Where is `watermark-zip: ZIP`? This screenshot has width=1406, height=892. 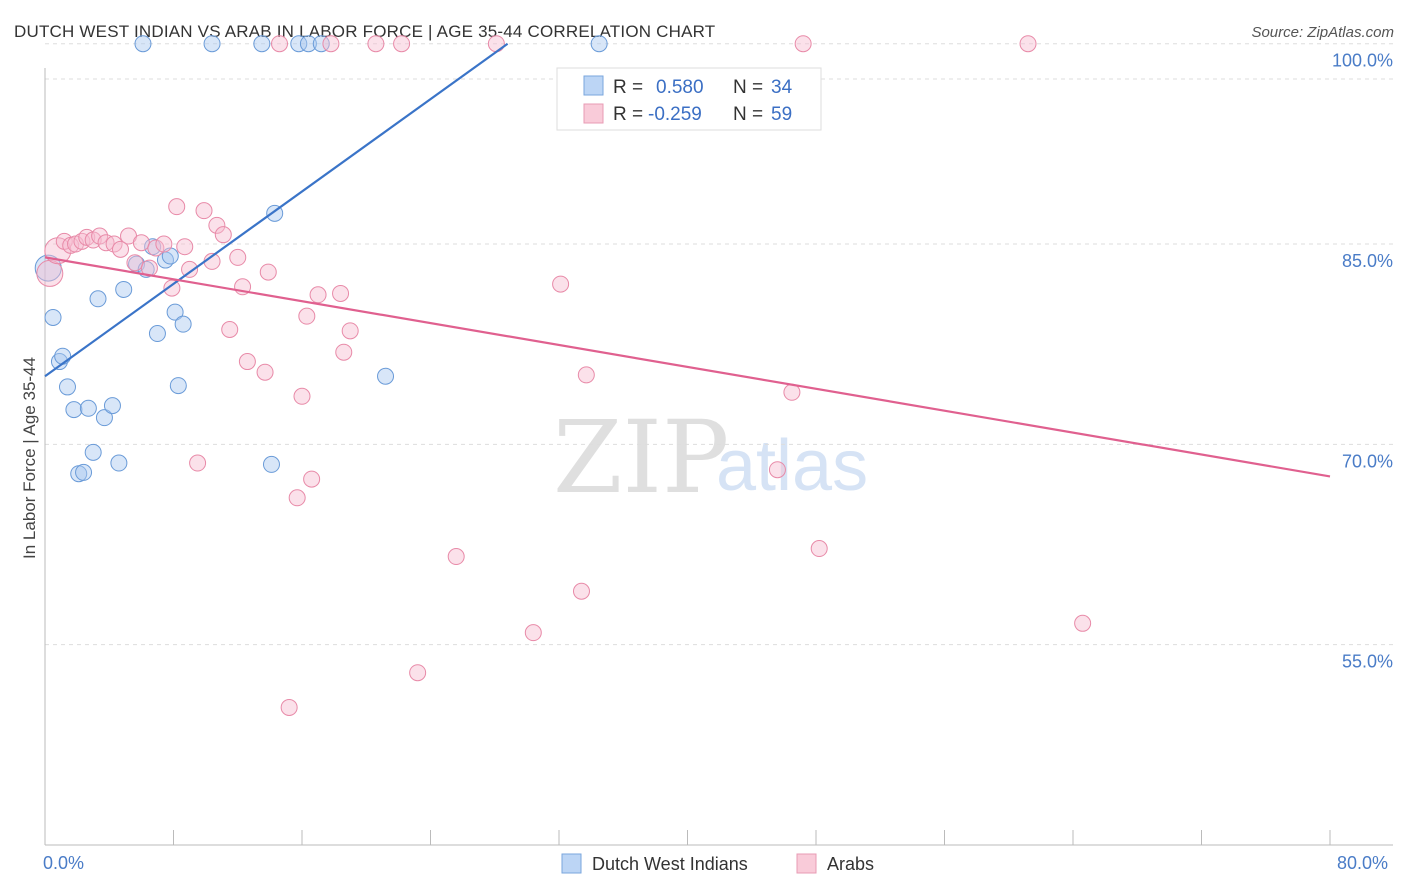
watermark-zip: ZIP is located at coordinates (641, 457).